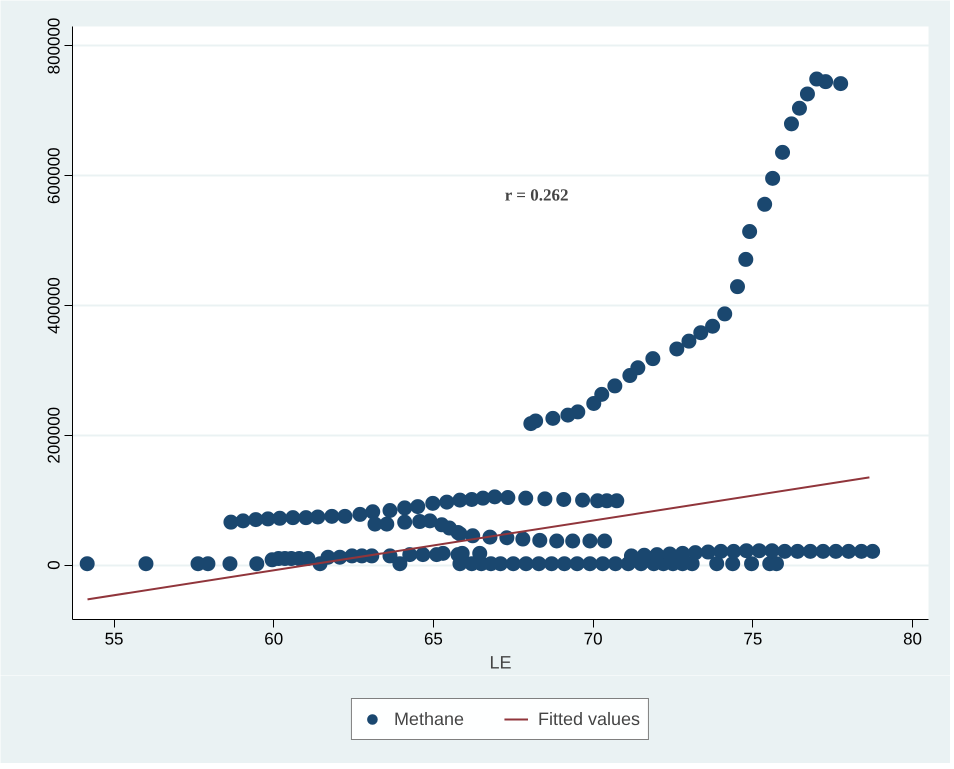  Describe the element at coordinates (429, 719) in the screenshot. I see `legend-label: Methane` at that location.